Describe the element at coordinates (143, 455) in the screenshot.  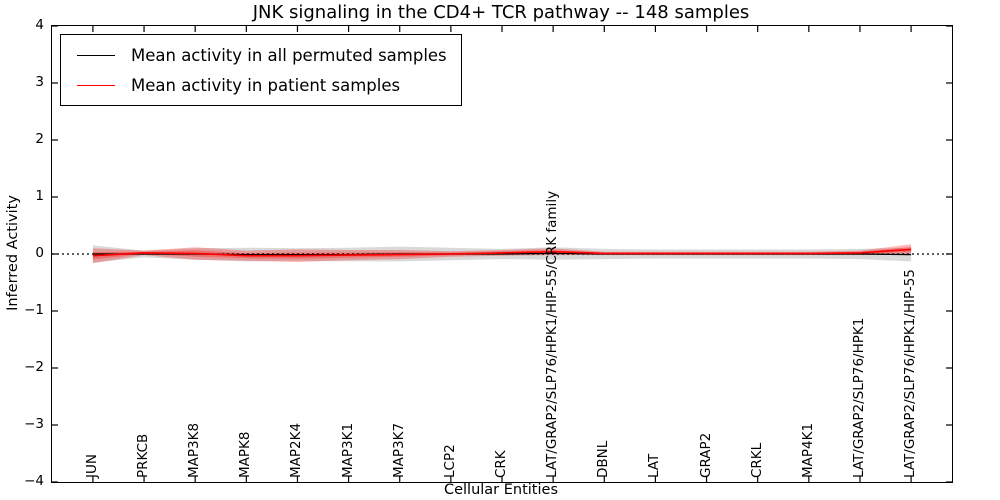
I see `xtick-label: PRKCB` at that location.